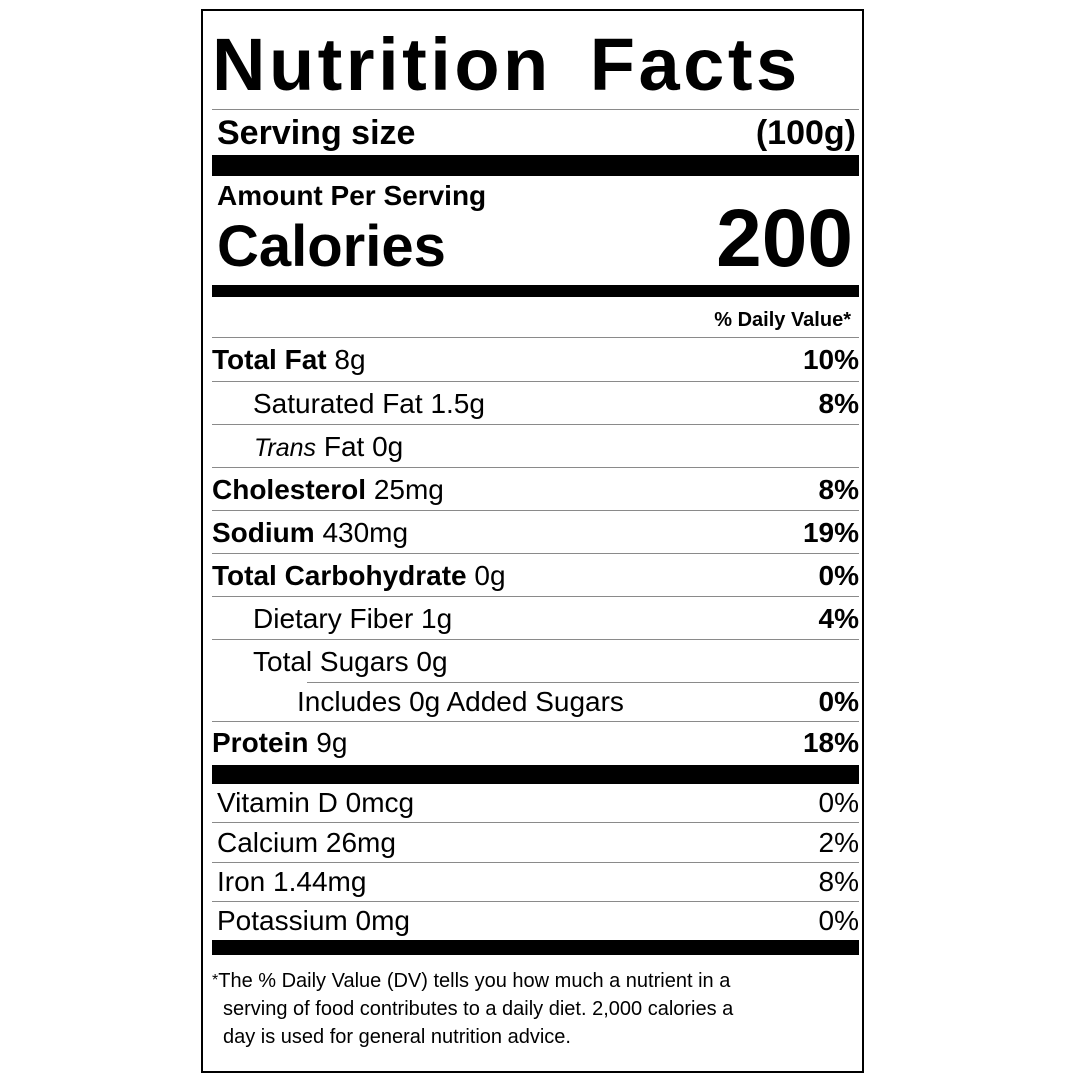 This screenshot has height=1082, width=1069. What do you see at coordinates (292, 881) in the screenshot?
I see `vitamin-label: Iron 1.44mg` at bounding box center [292, 881].